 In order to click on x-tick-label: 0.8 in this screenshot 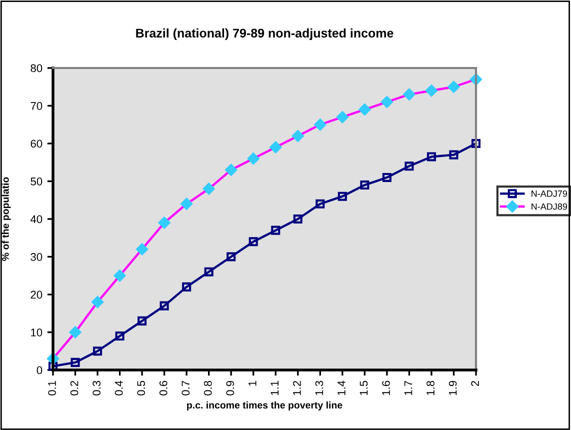, I will do `click(208, 388)`.